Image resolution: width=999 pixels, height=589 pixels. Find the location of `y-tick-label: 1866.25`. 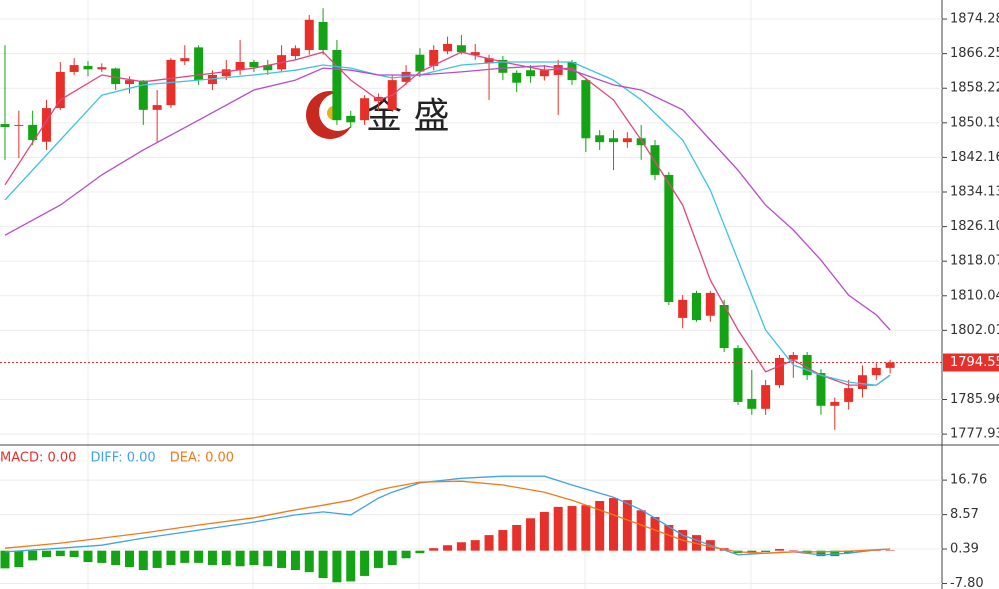

y-tick-label: 1866.25 is located at coordinates (974, 53).